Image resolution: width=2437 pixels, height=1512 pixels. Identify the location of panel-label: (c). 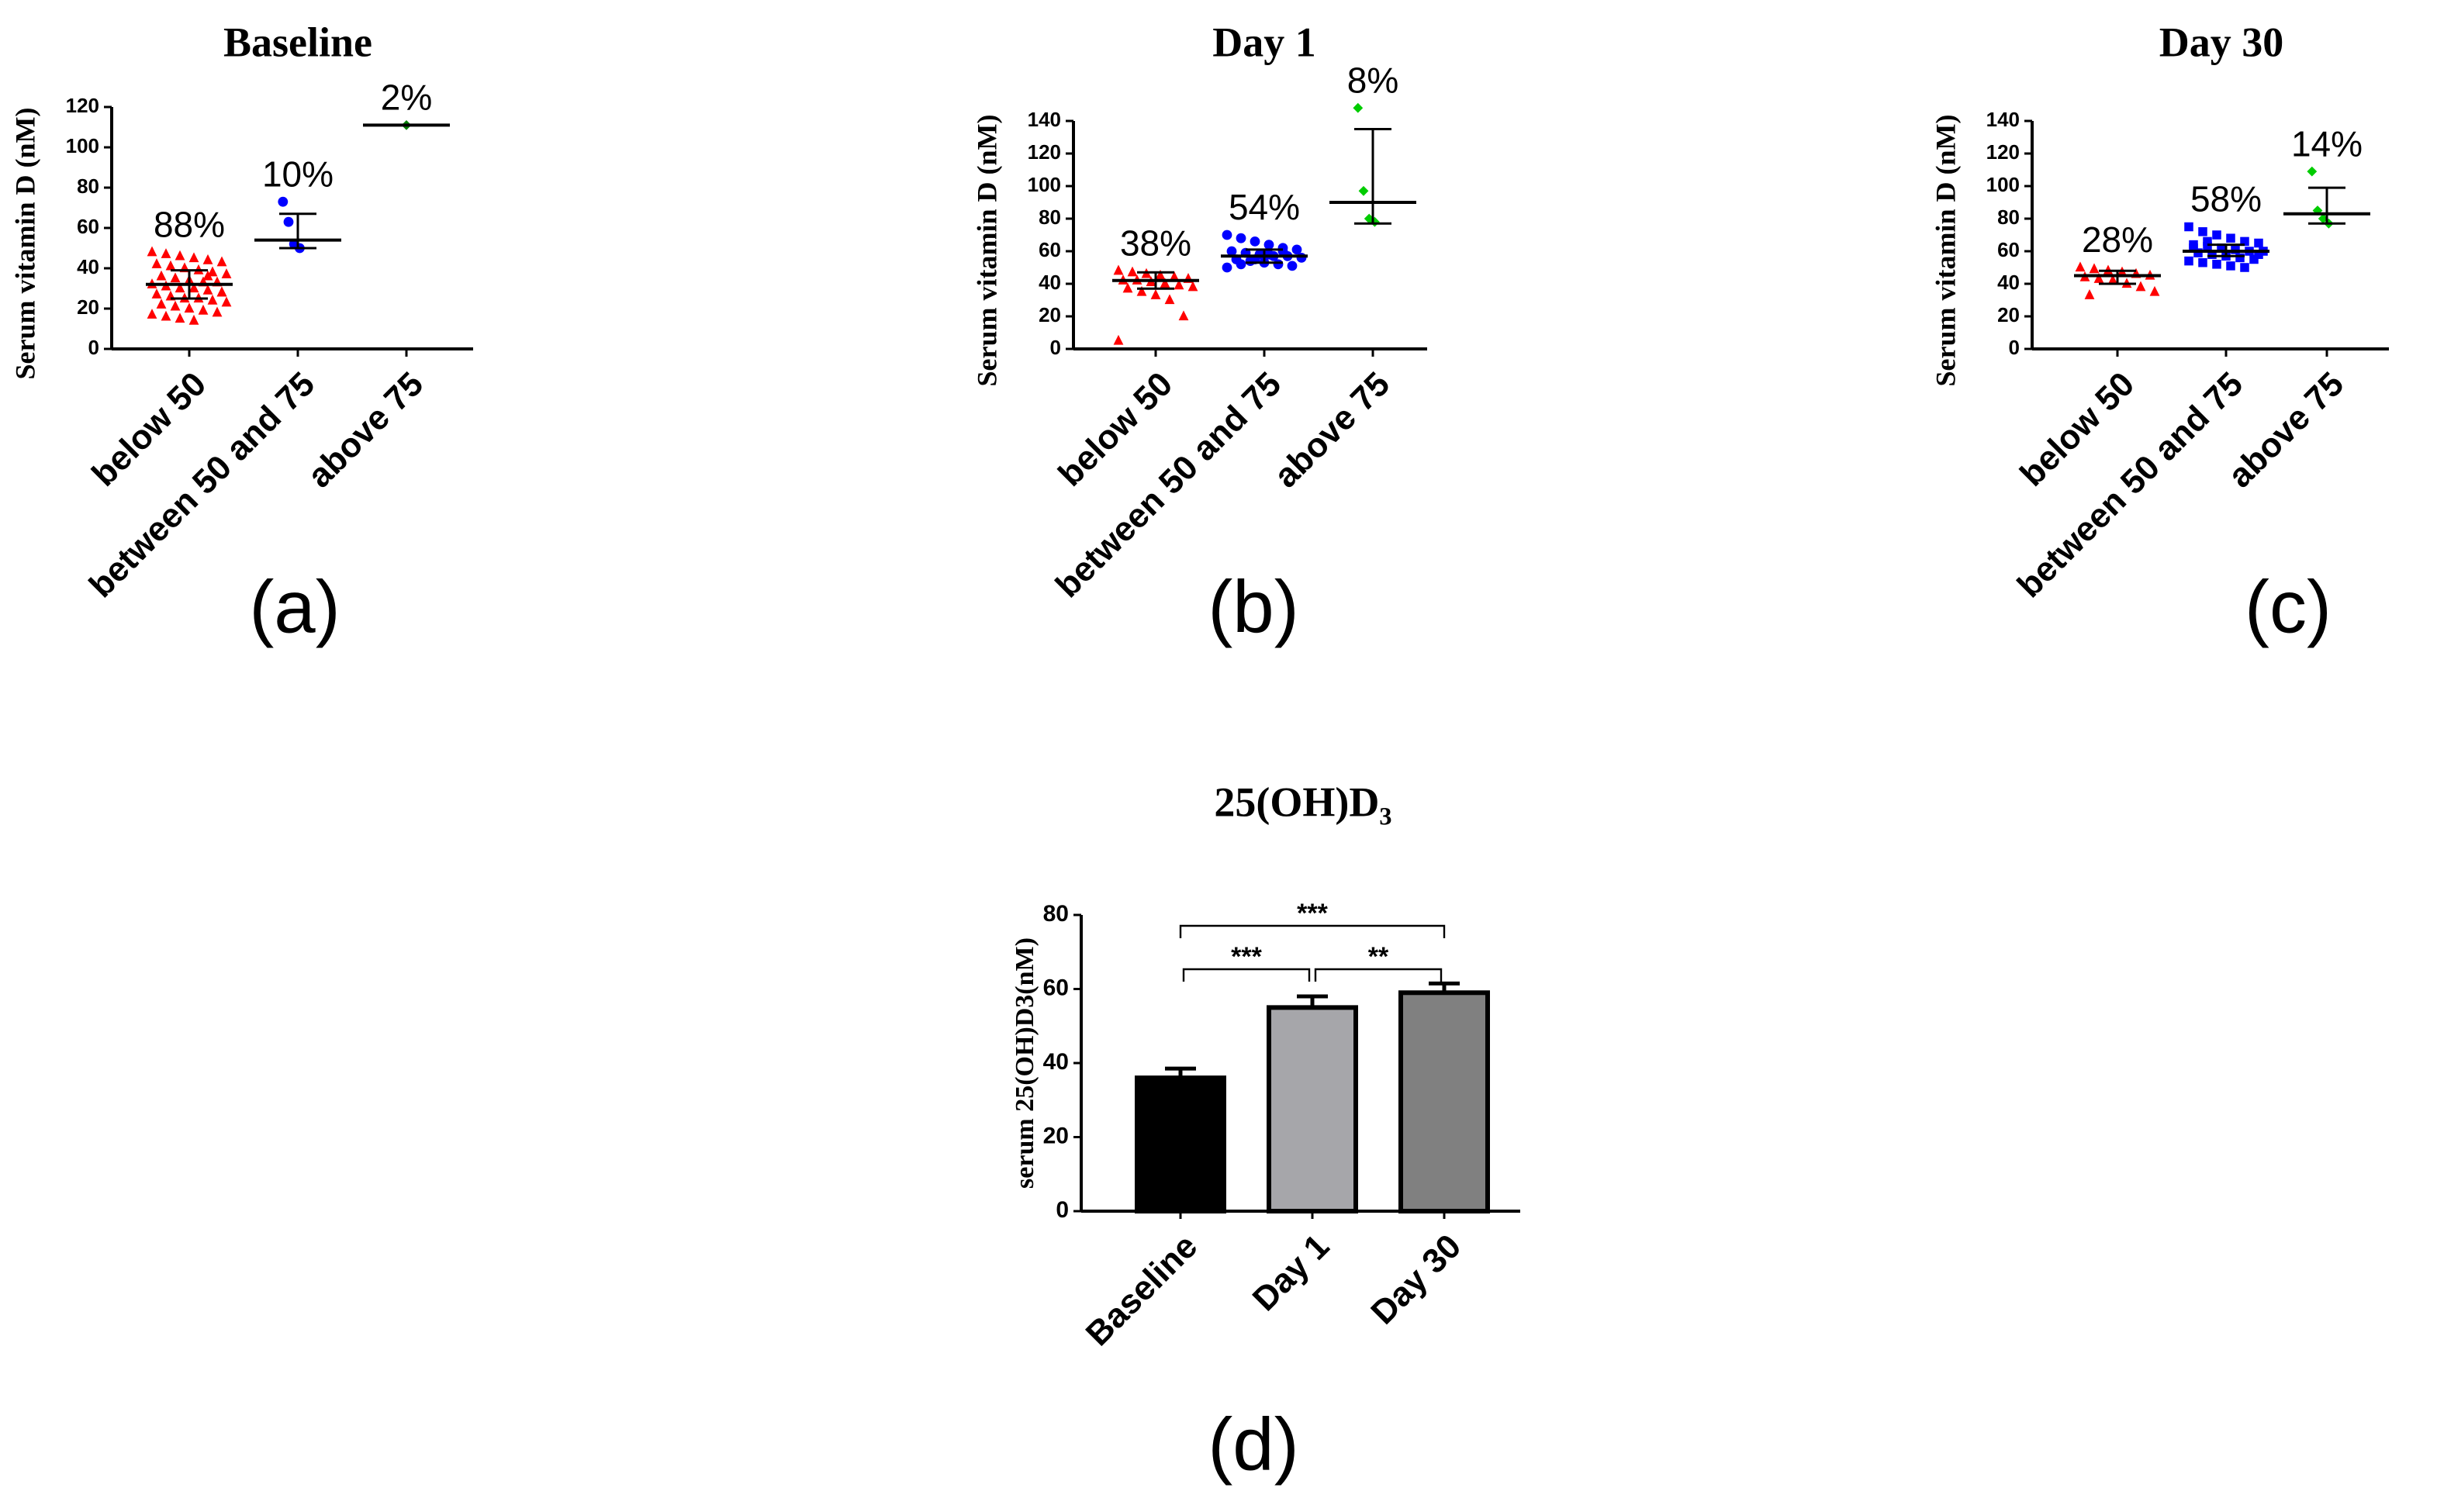
(2288, 606).